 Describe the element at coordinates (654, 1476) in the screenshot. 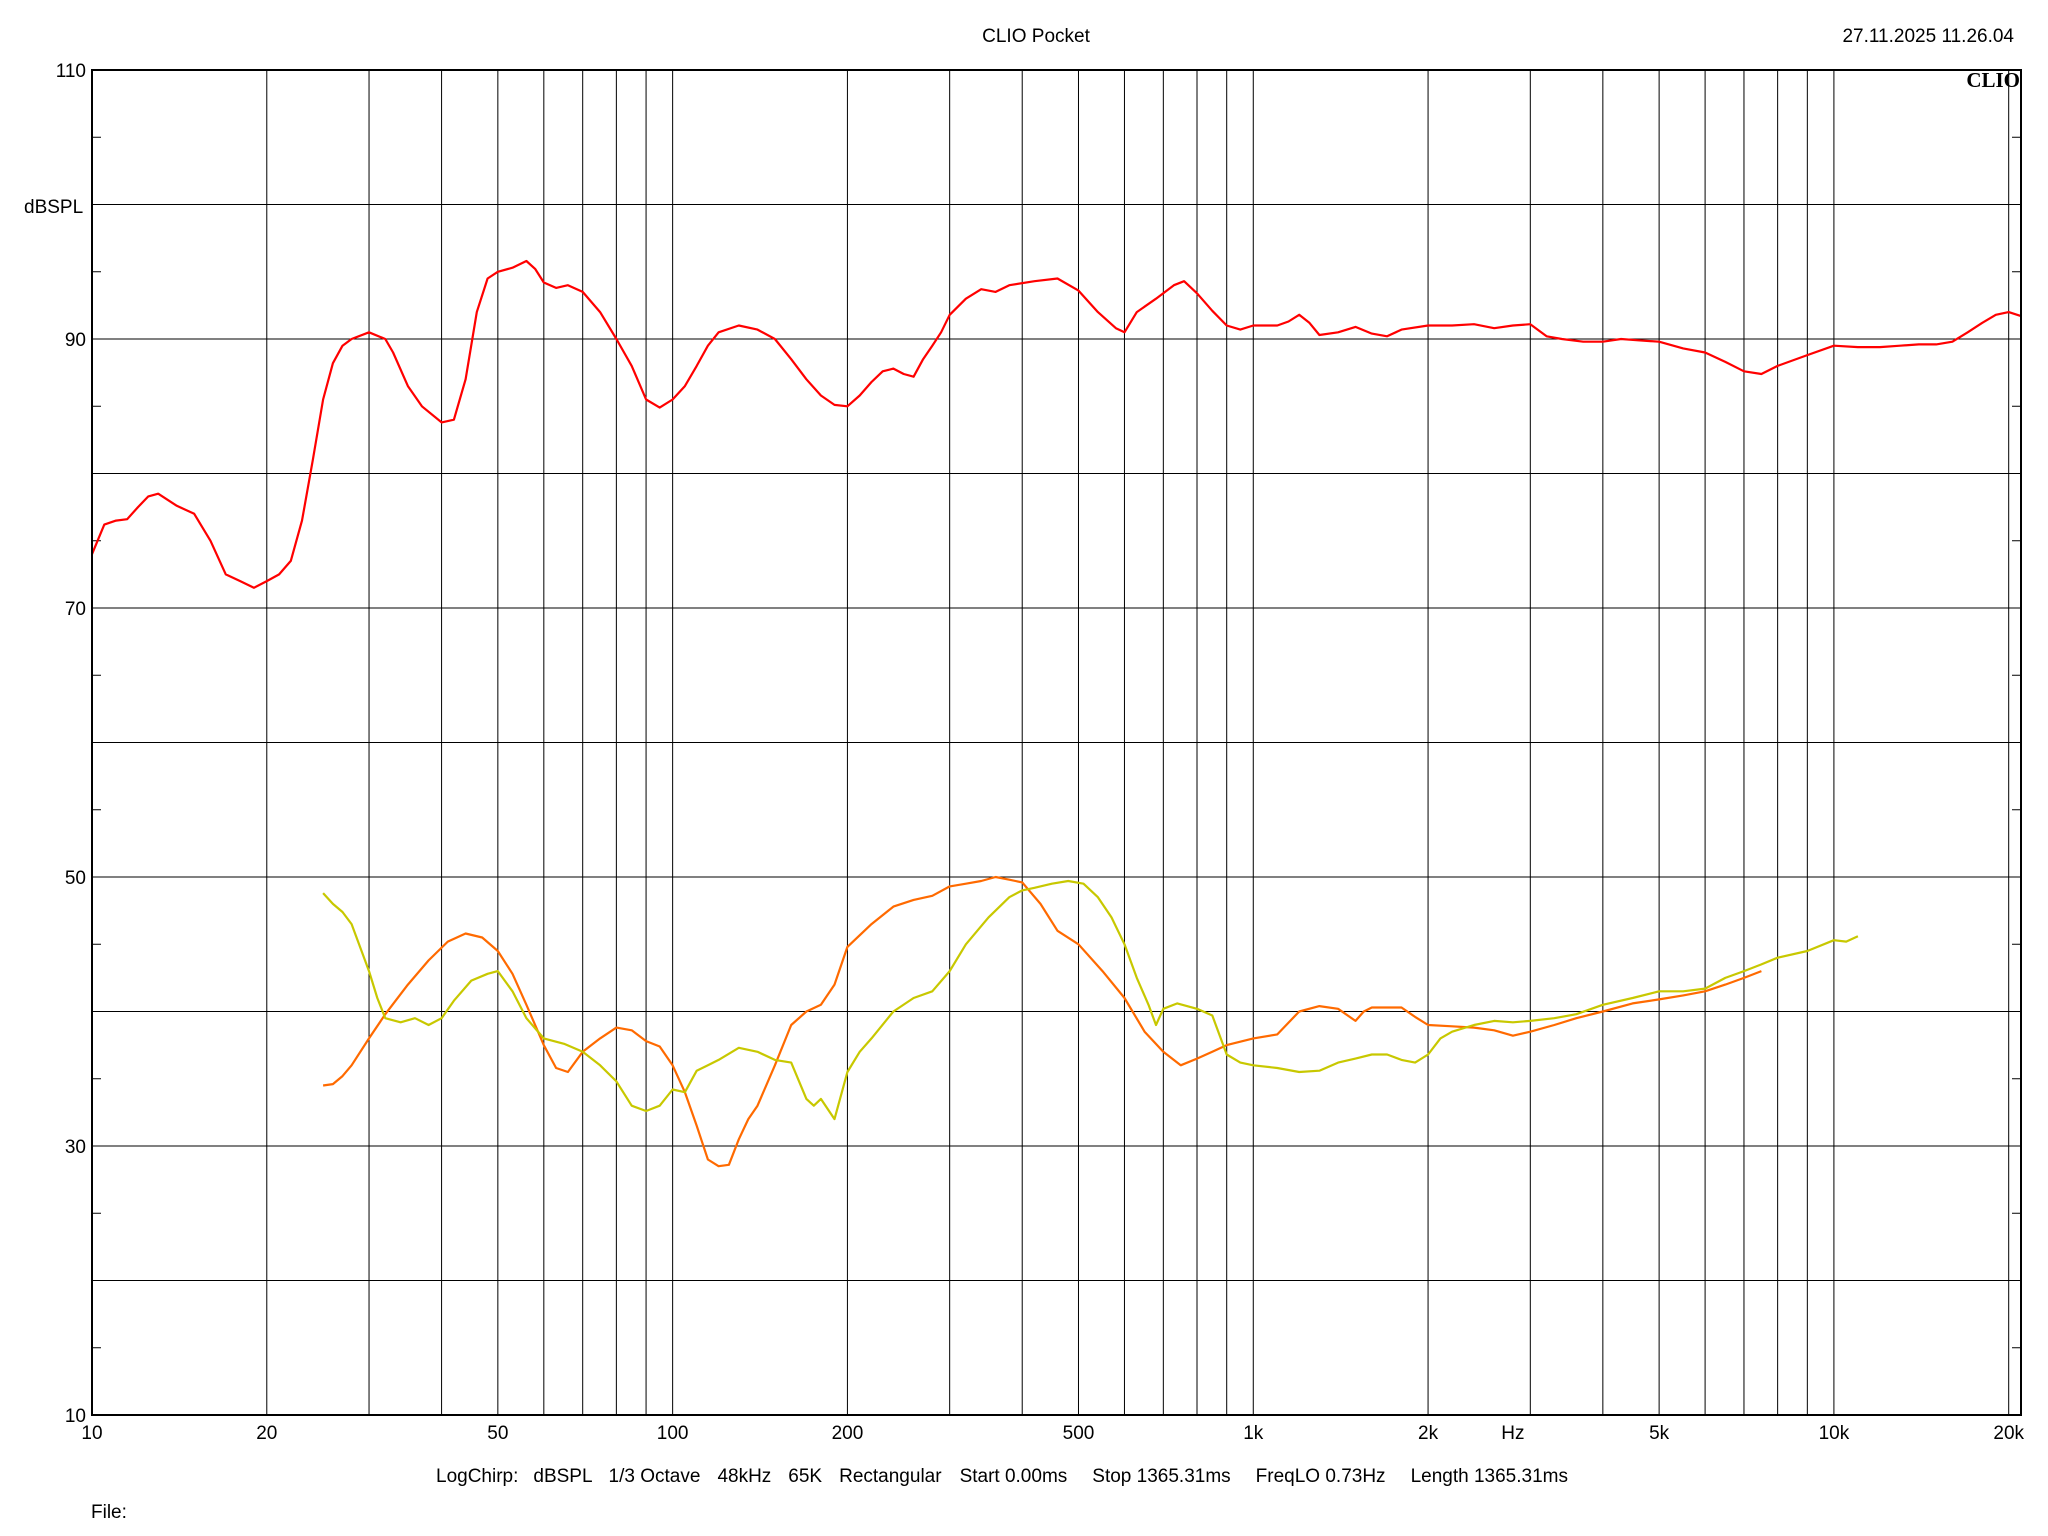

I see `setting-smoothing: 1/3 Octave` at that location.